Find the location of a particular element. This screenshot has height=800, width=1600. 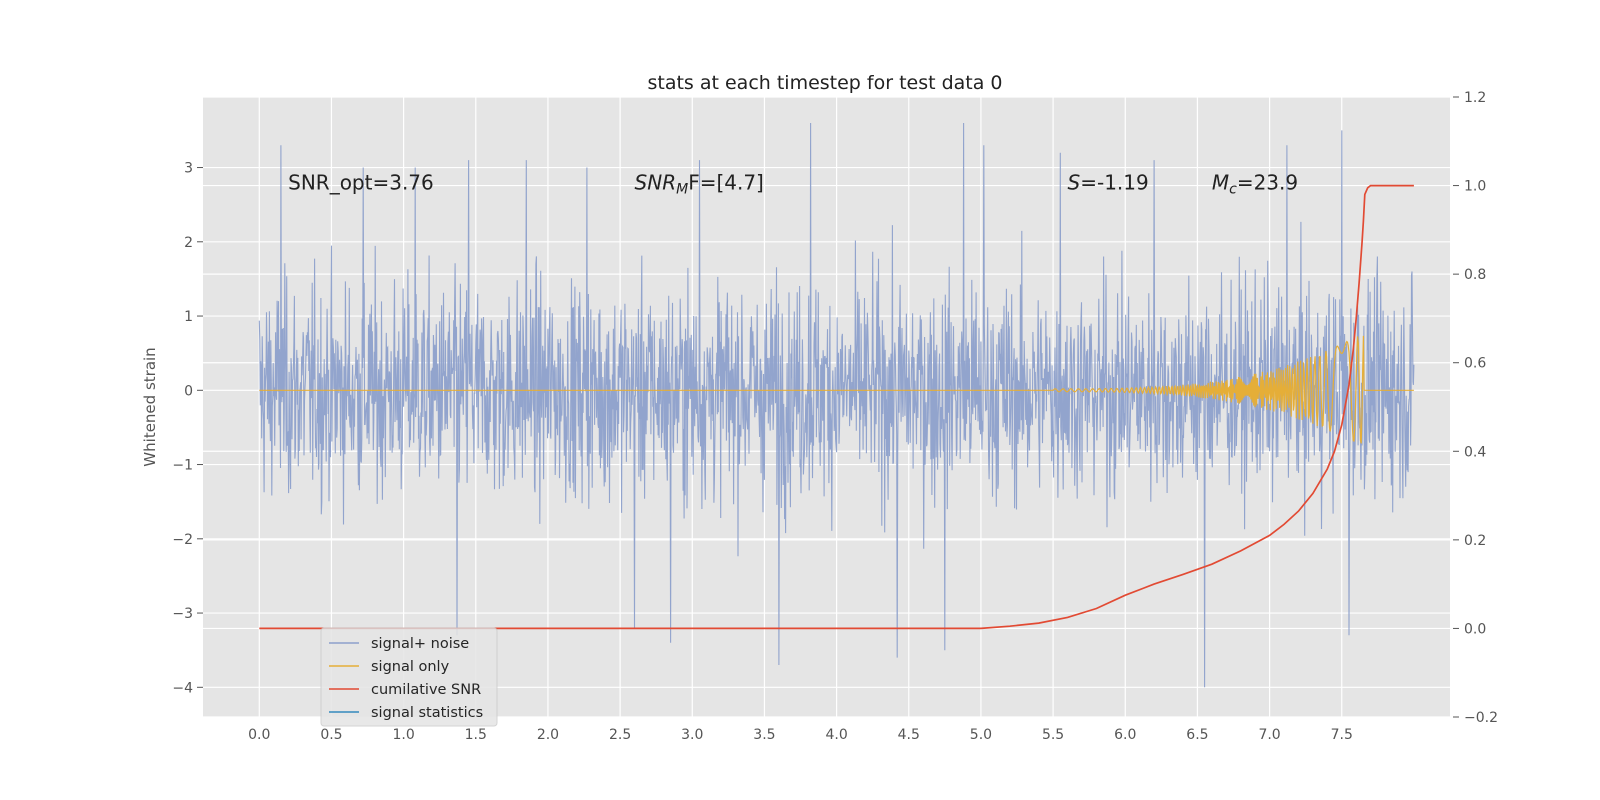

x-tick-label: 1.0 is located at coordinates (403, 735).